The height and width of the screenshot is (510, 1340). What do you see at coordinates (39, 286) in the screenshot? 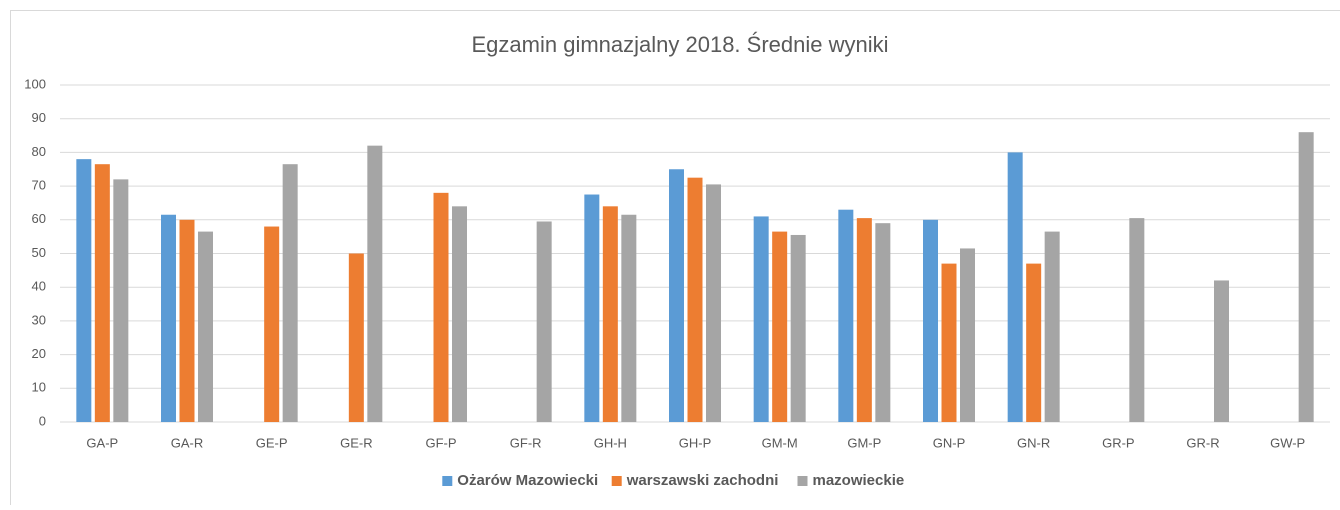
I see `y-tick-label: 40` at bounding box center [39, 286].